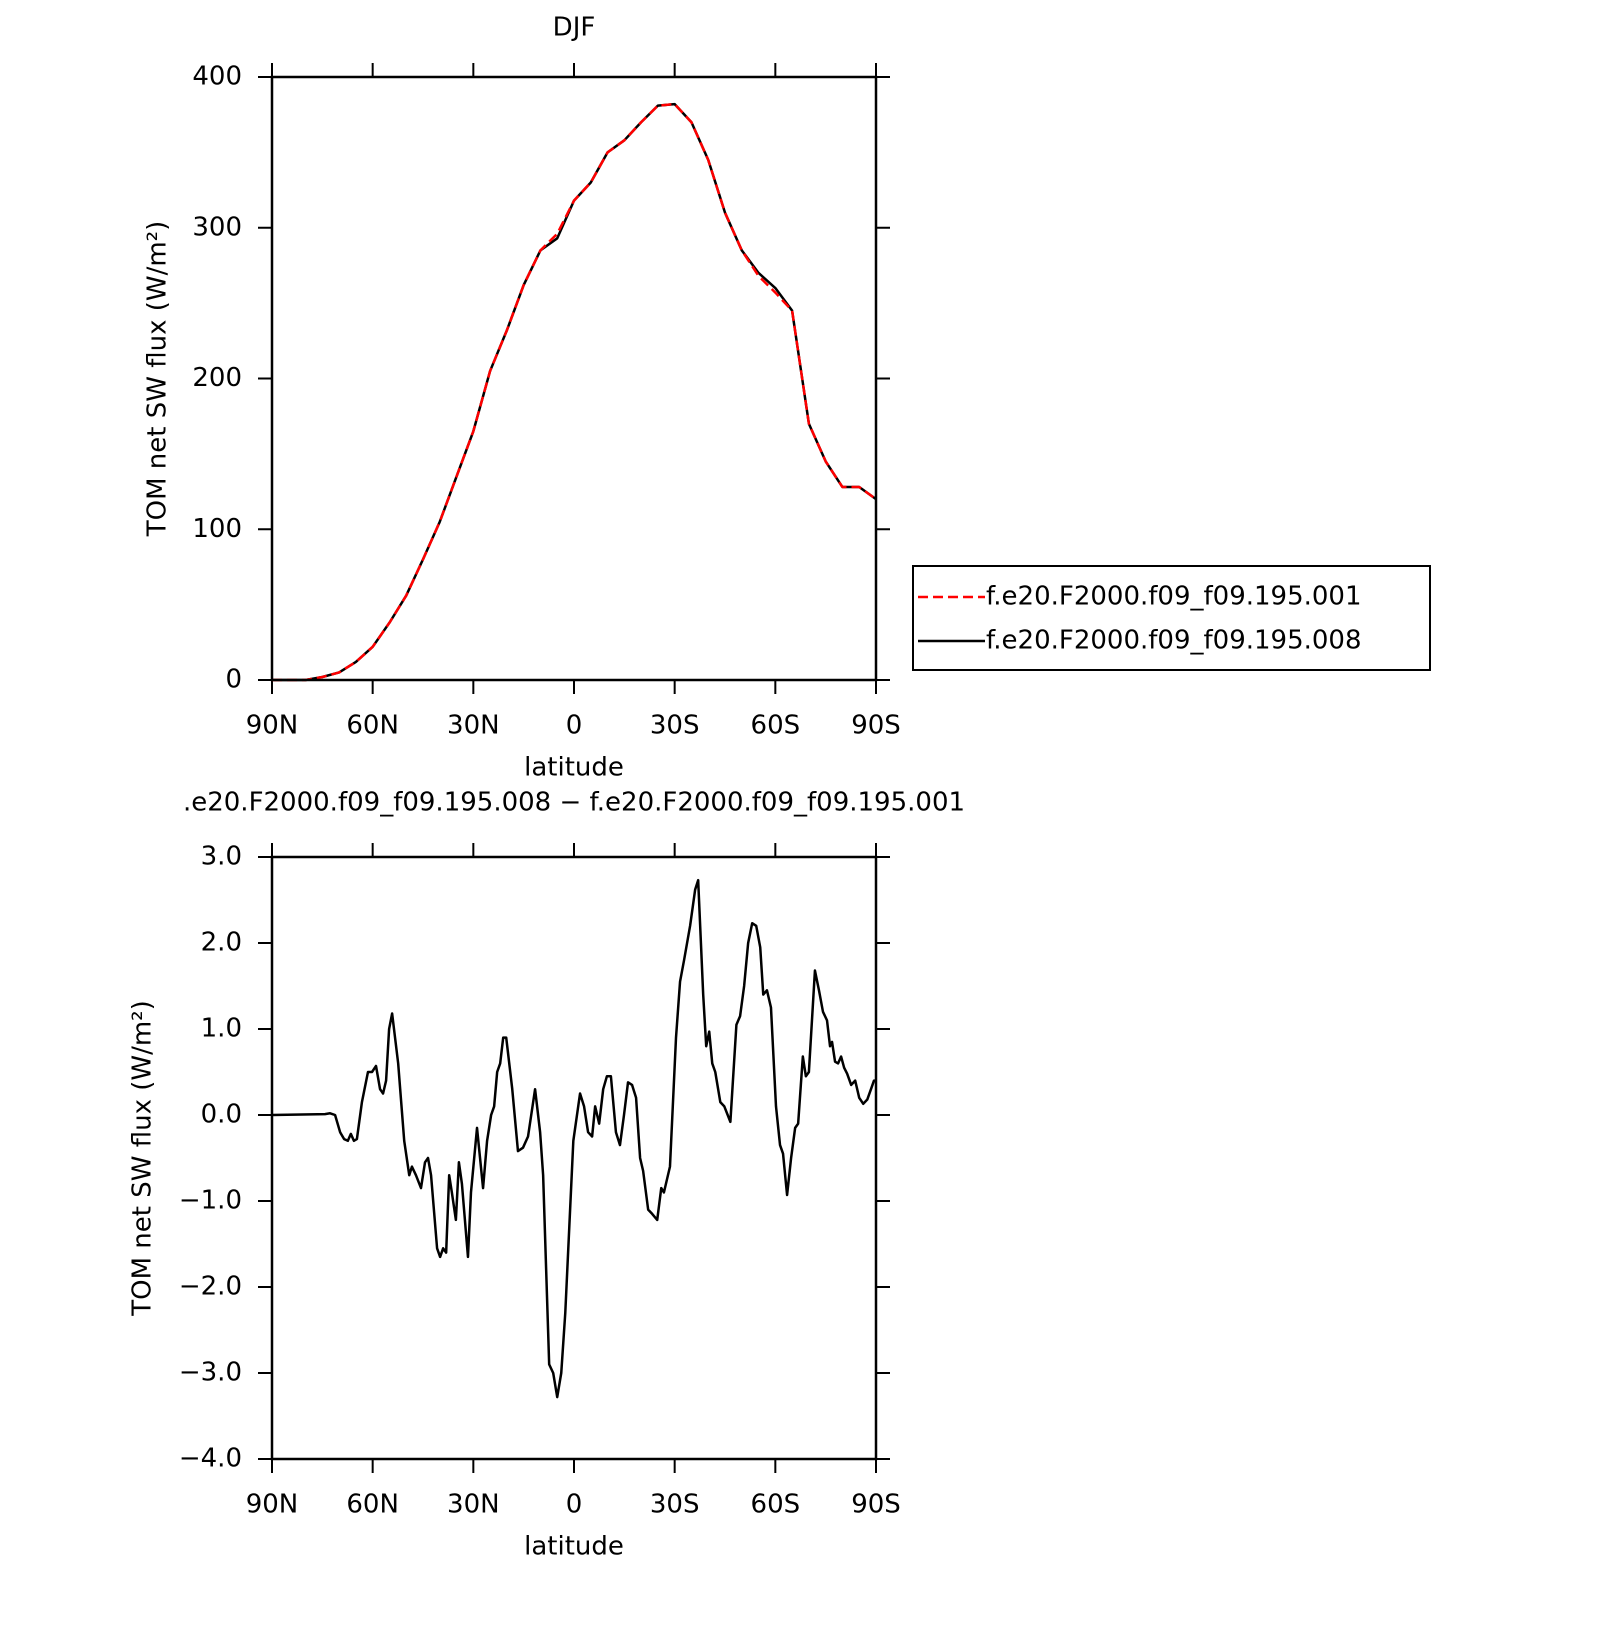 This screenshot has width=1599, height=1635. Describe the element at coordinates (1174, 641) in the screenshot. I see `legend-label: f.e20.F2000.f09_f09.195.008` at that location.